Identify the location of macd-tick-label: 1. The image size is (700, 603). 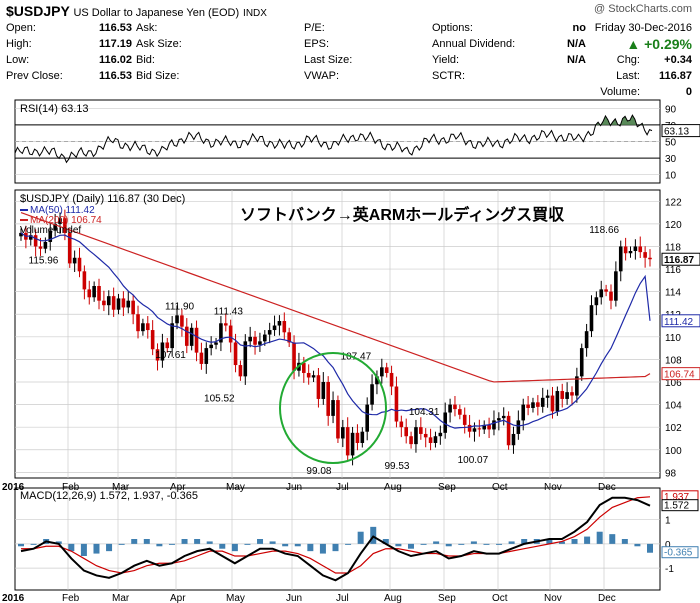
(668, 521).